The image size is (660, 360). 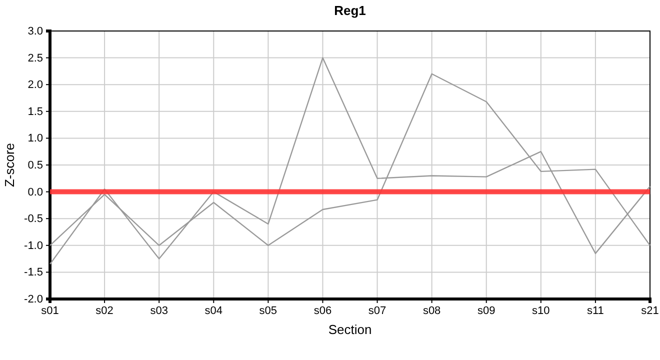 What do you see at coordinates (50, 310) in the screenshot?
I see `x-tick-label: s01` at bounding box center [50, 310].